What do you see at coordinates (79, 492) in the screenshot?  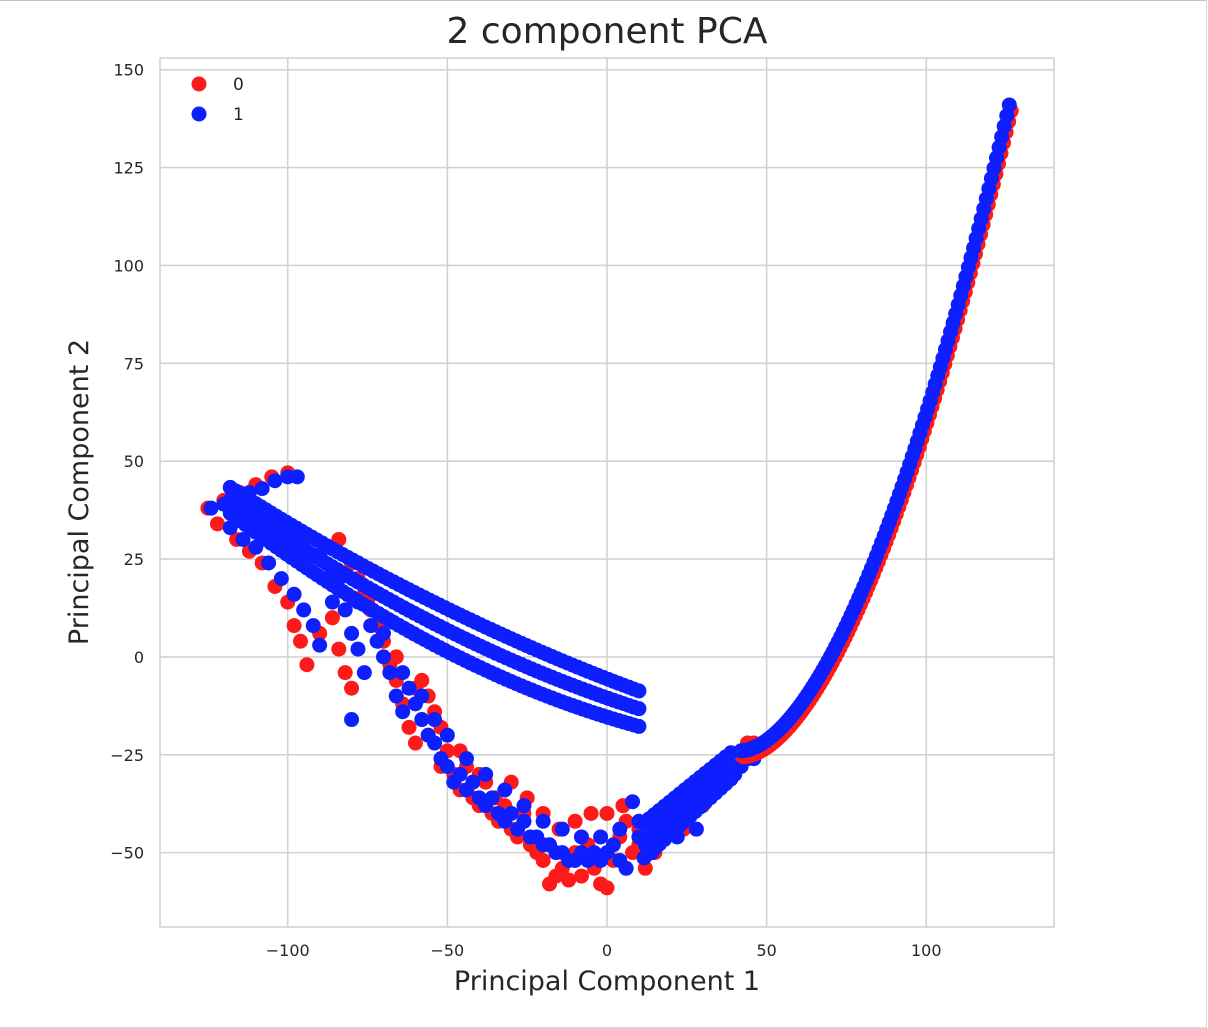 I see `y-axis-label: Principal Component 2` at bounding box center [79, 492].